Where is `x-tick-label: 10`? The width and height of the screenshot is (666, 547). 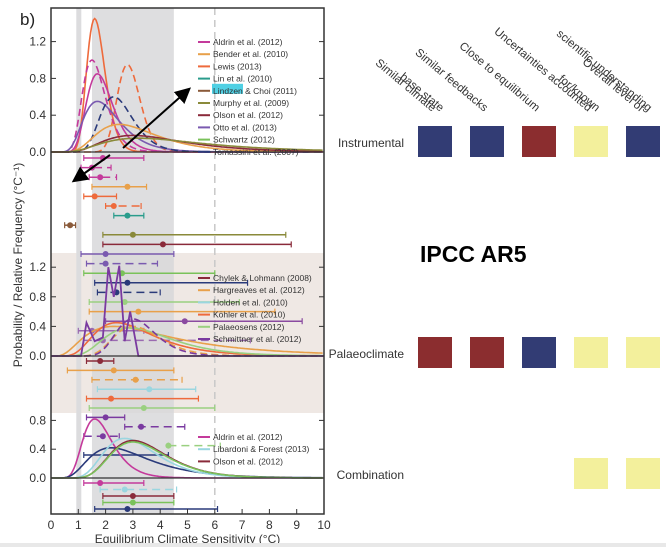
x-tick-label: 10 is located at coordinates (324, 525).